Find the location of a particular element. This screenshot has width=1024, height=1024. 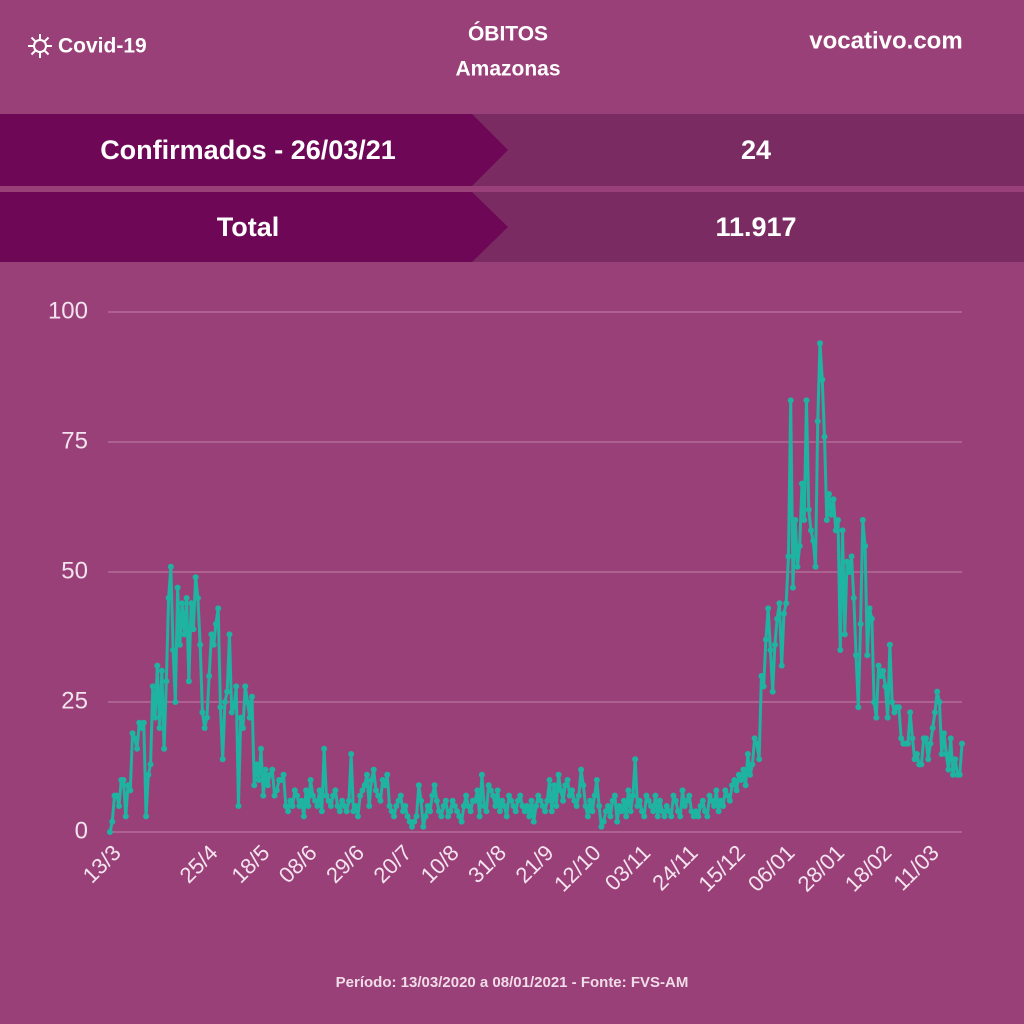

subtitle: Amazonas is located at coordinates (507, 69).